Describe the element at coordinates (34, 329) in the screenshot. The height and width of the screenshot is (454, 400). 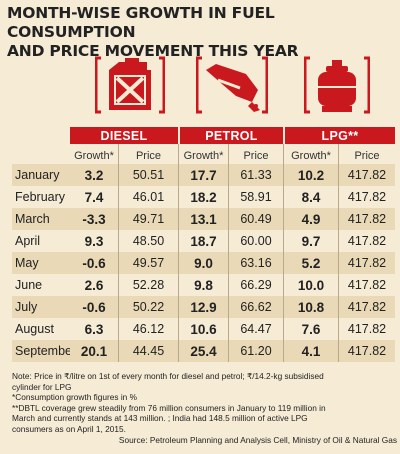
I see `cell-month: August` at that location.